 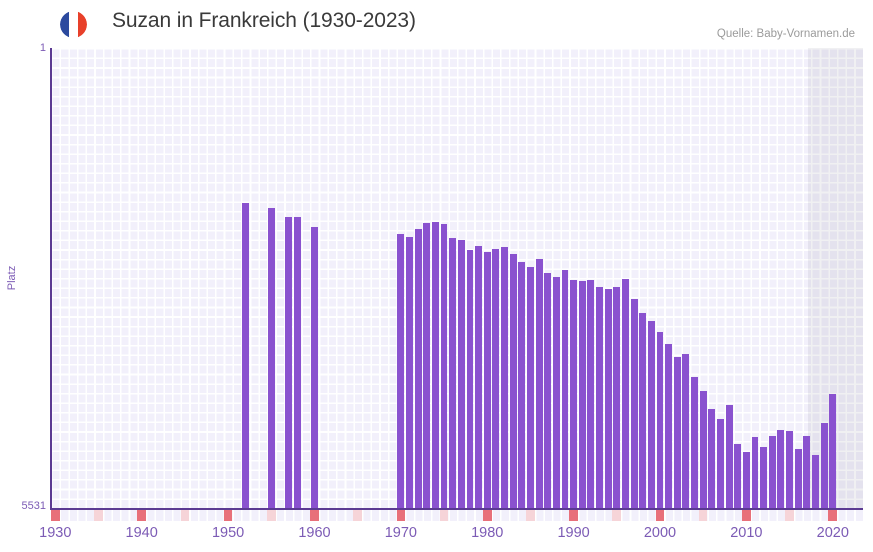 I want to click on x-axis-tick-strip, so click(x=457, y=515).